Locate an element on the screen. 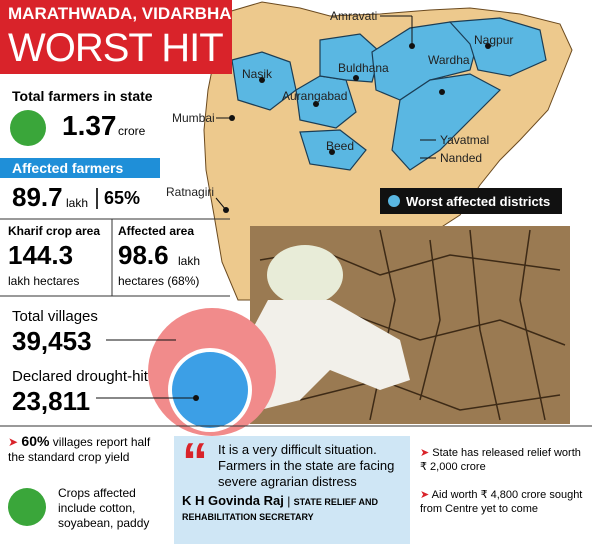 The image size is (592, 549). yield-value: 60% is located at coordinates (35, 441).